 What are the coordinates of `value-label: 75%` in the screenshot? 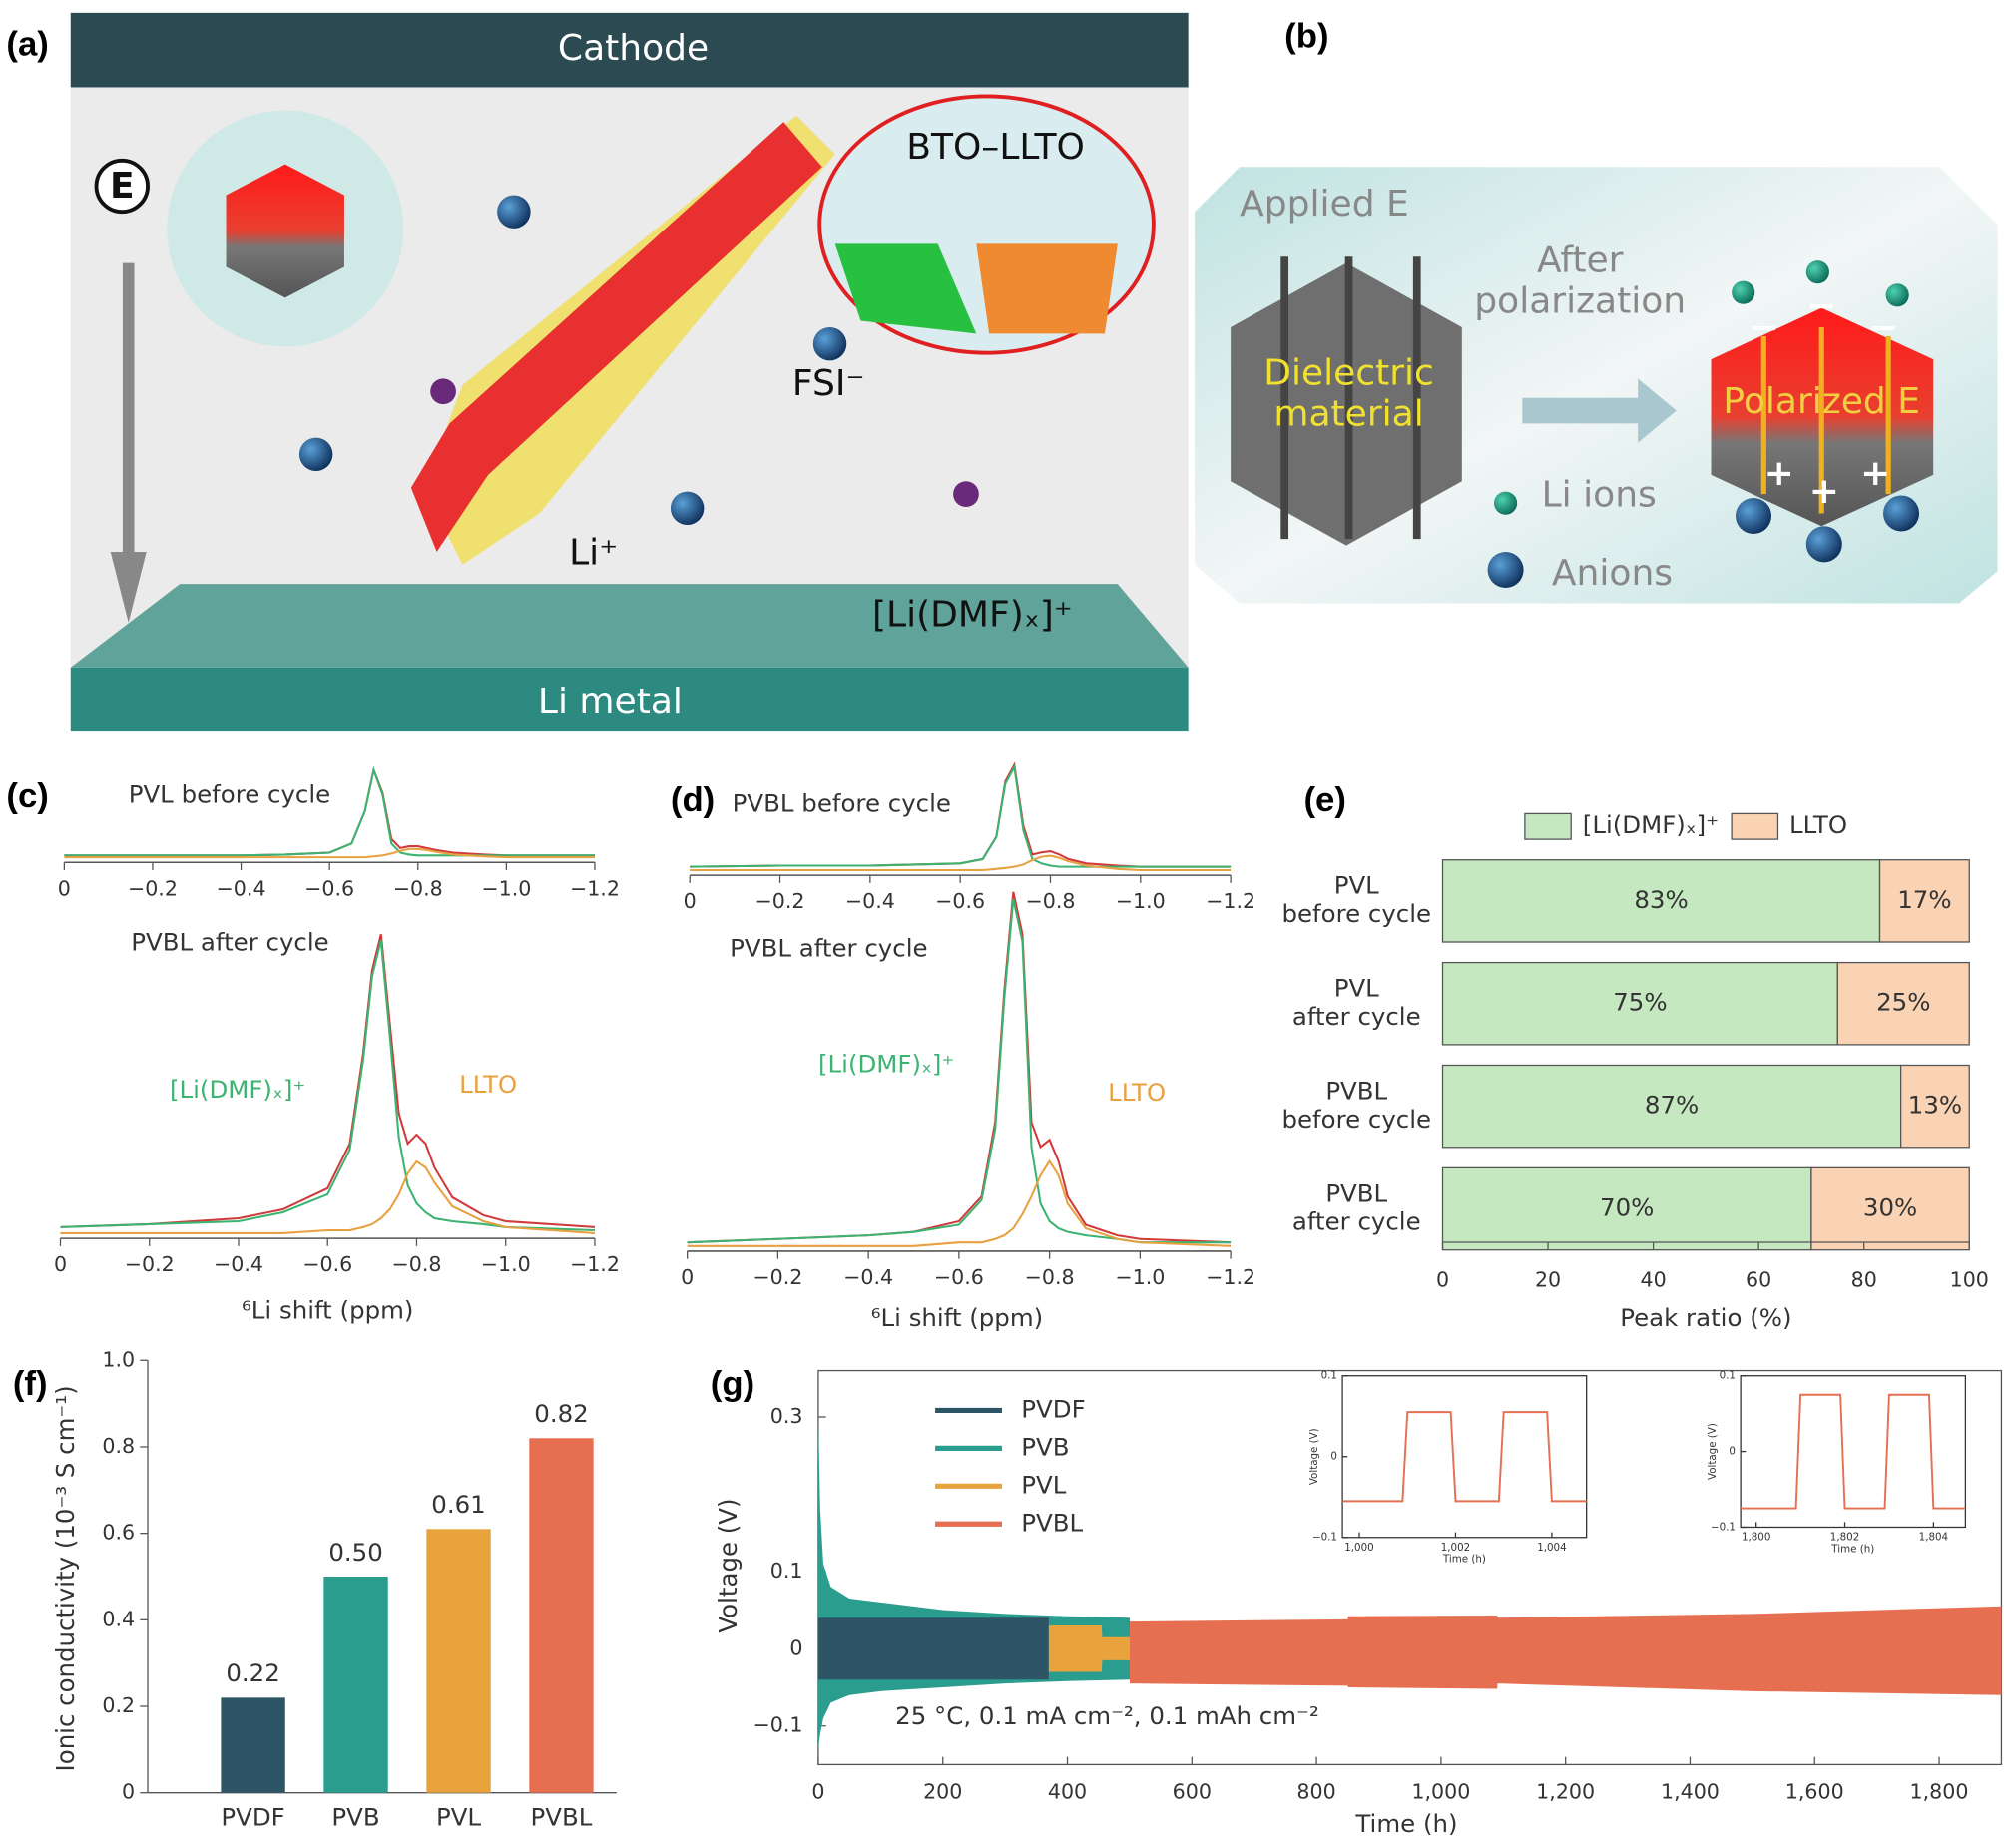 It's located at (1640, 1003).